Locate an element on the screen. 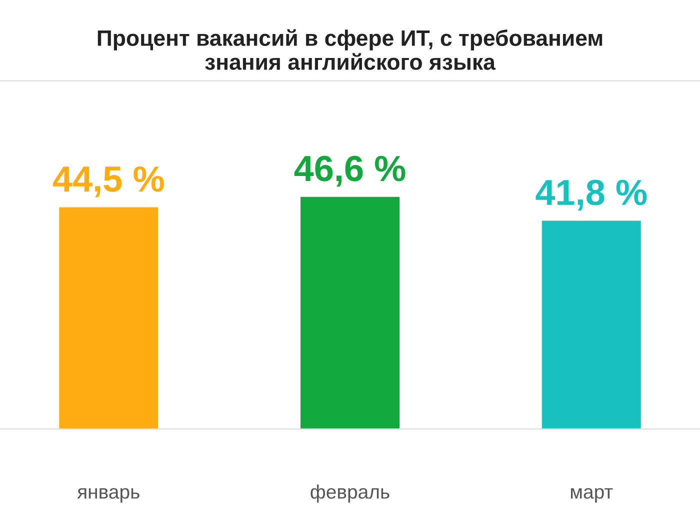 The image size is (700, 518). x-tick-label: январь is located at coordinates (108, 495).